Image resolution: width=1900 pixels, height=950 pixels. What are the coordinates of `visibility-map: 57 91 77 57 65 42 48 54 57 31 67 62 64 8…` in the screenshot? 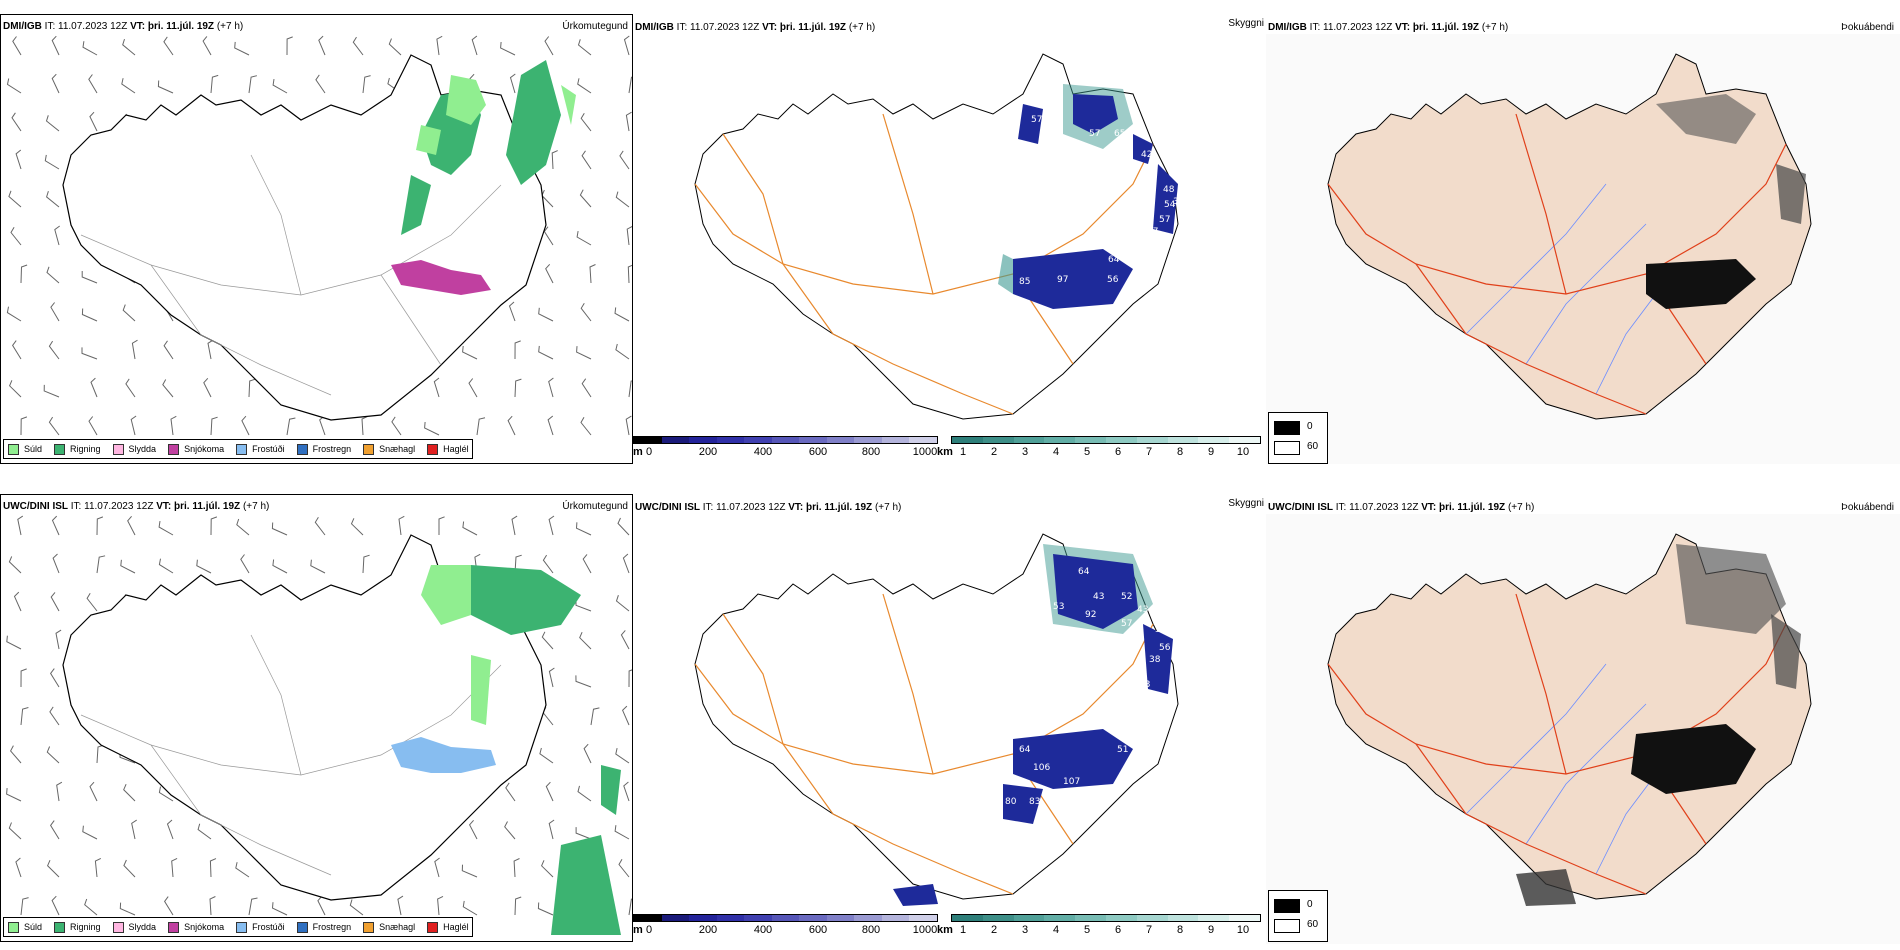 It's located at (939, 236).